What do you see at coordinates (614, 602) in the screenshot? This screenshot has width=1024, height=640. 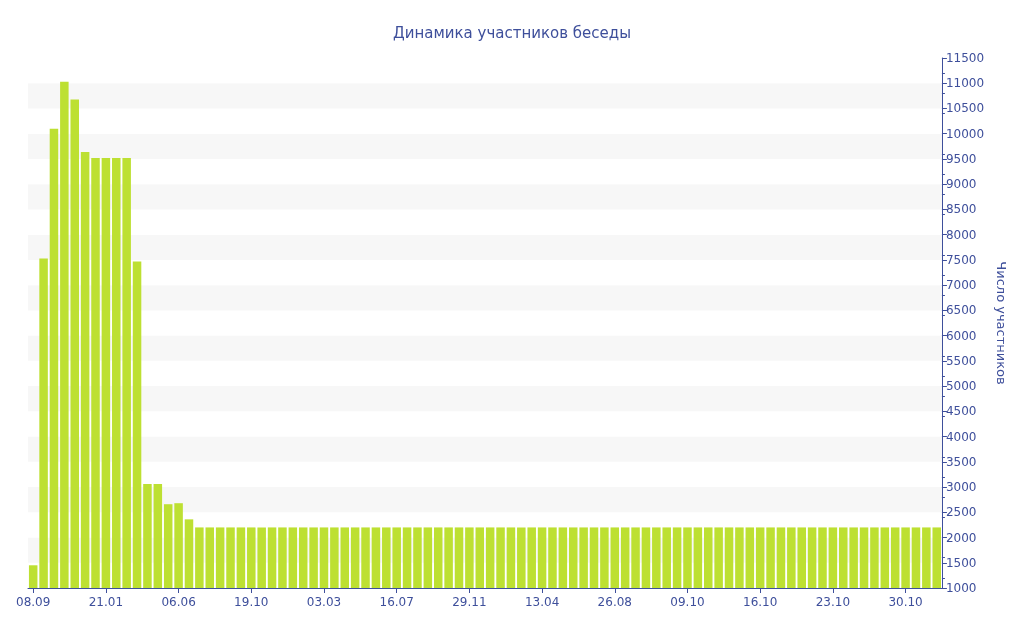 I see `x-tick-label: 26.08` at bounding box center [614, 602].